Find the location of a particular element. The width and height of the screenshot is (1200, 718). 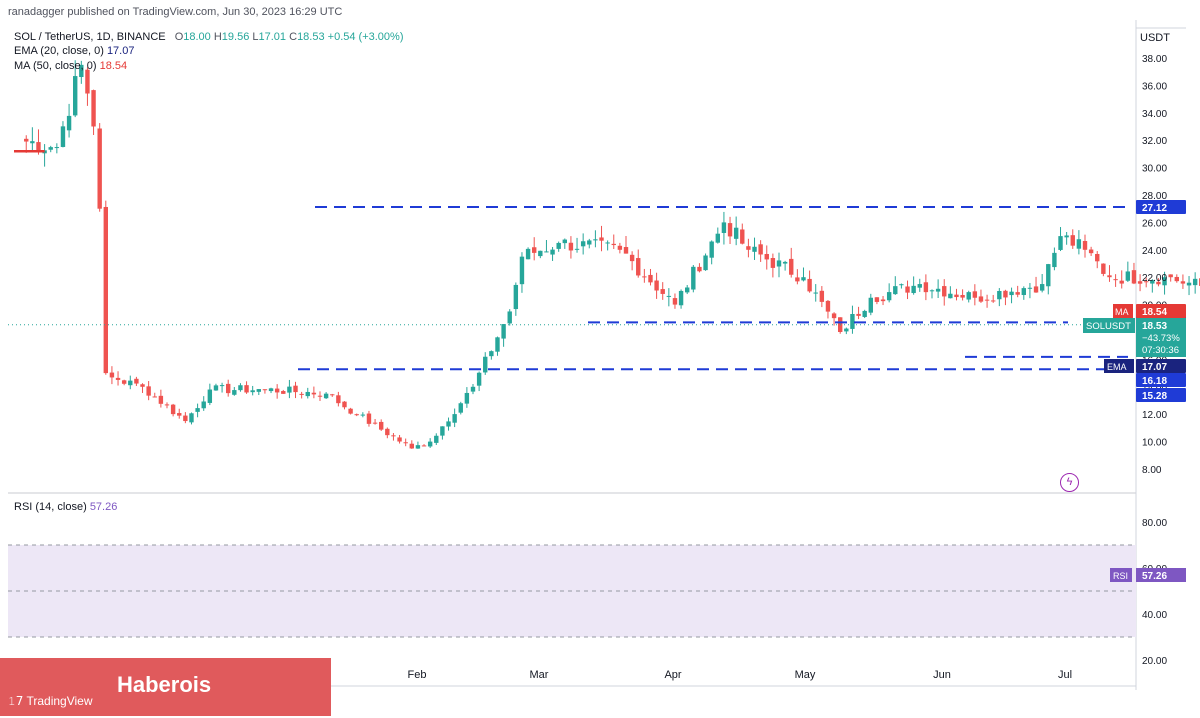

rsi-legend: RSI (14, close) 57.26 is located at coordinates (66, 507).